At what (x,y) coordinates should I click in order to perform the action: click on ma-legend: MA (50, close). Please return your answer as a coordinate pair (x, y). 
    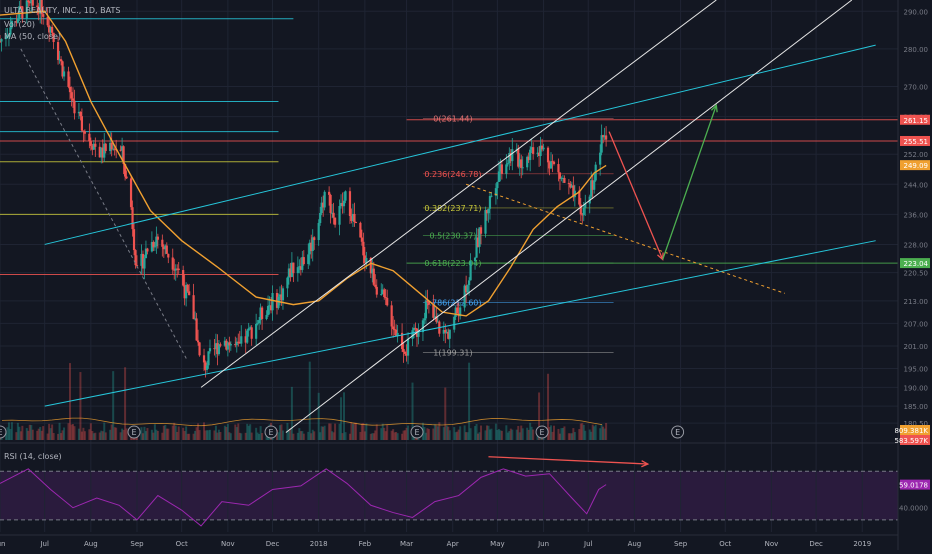
    Looking at the image, I should click on (33, 36).